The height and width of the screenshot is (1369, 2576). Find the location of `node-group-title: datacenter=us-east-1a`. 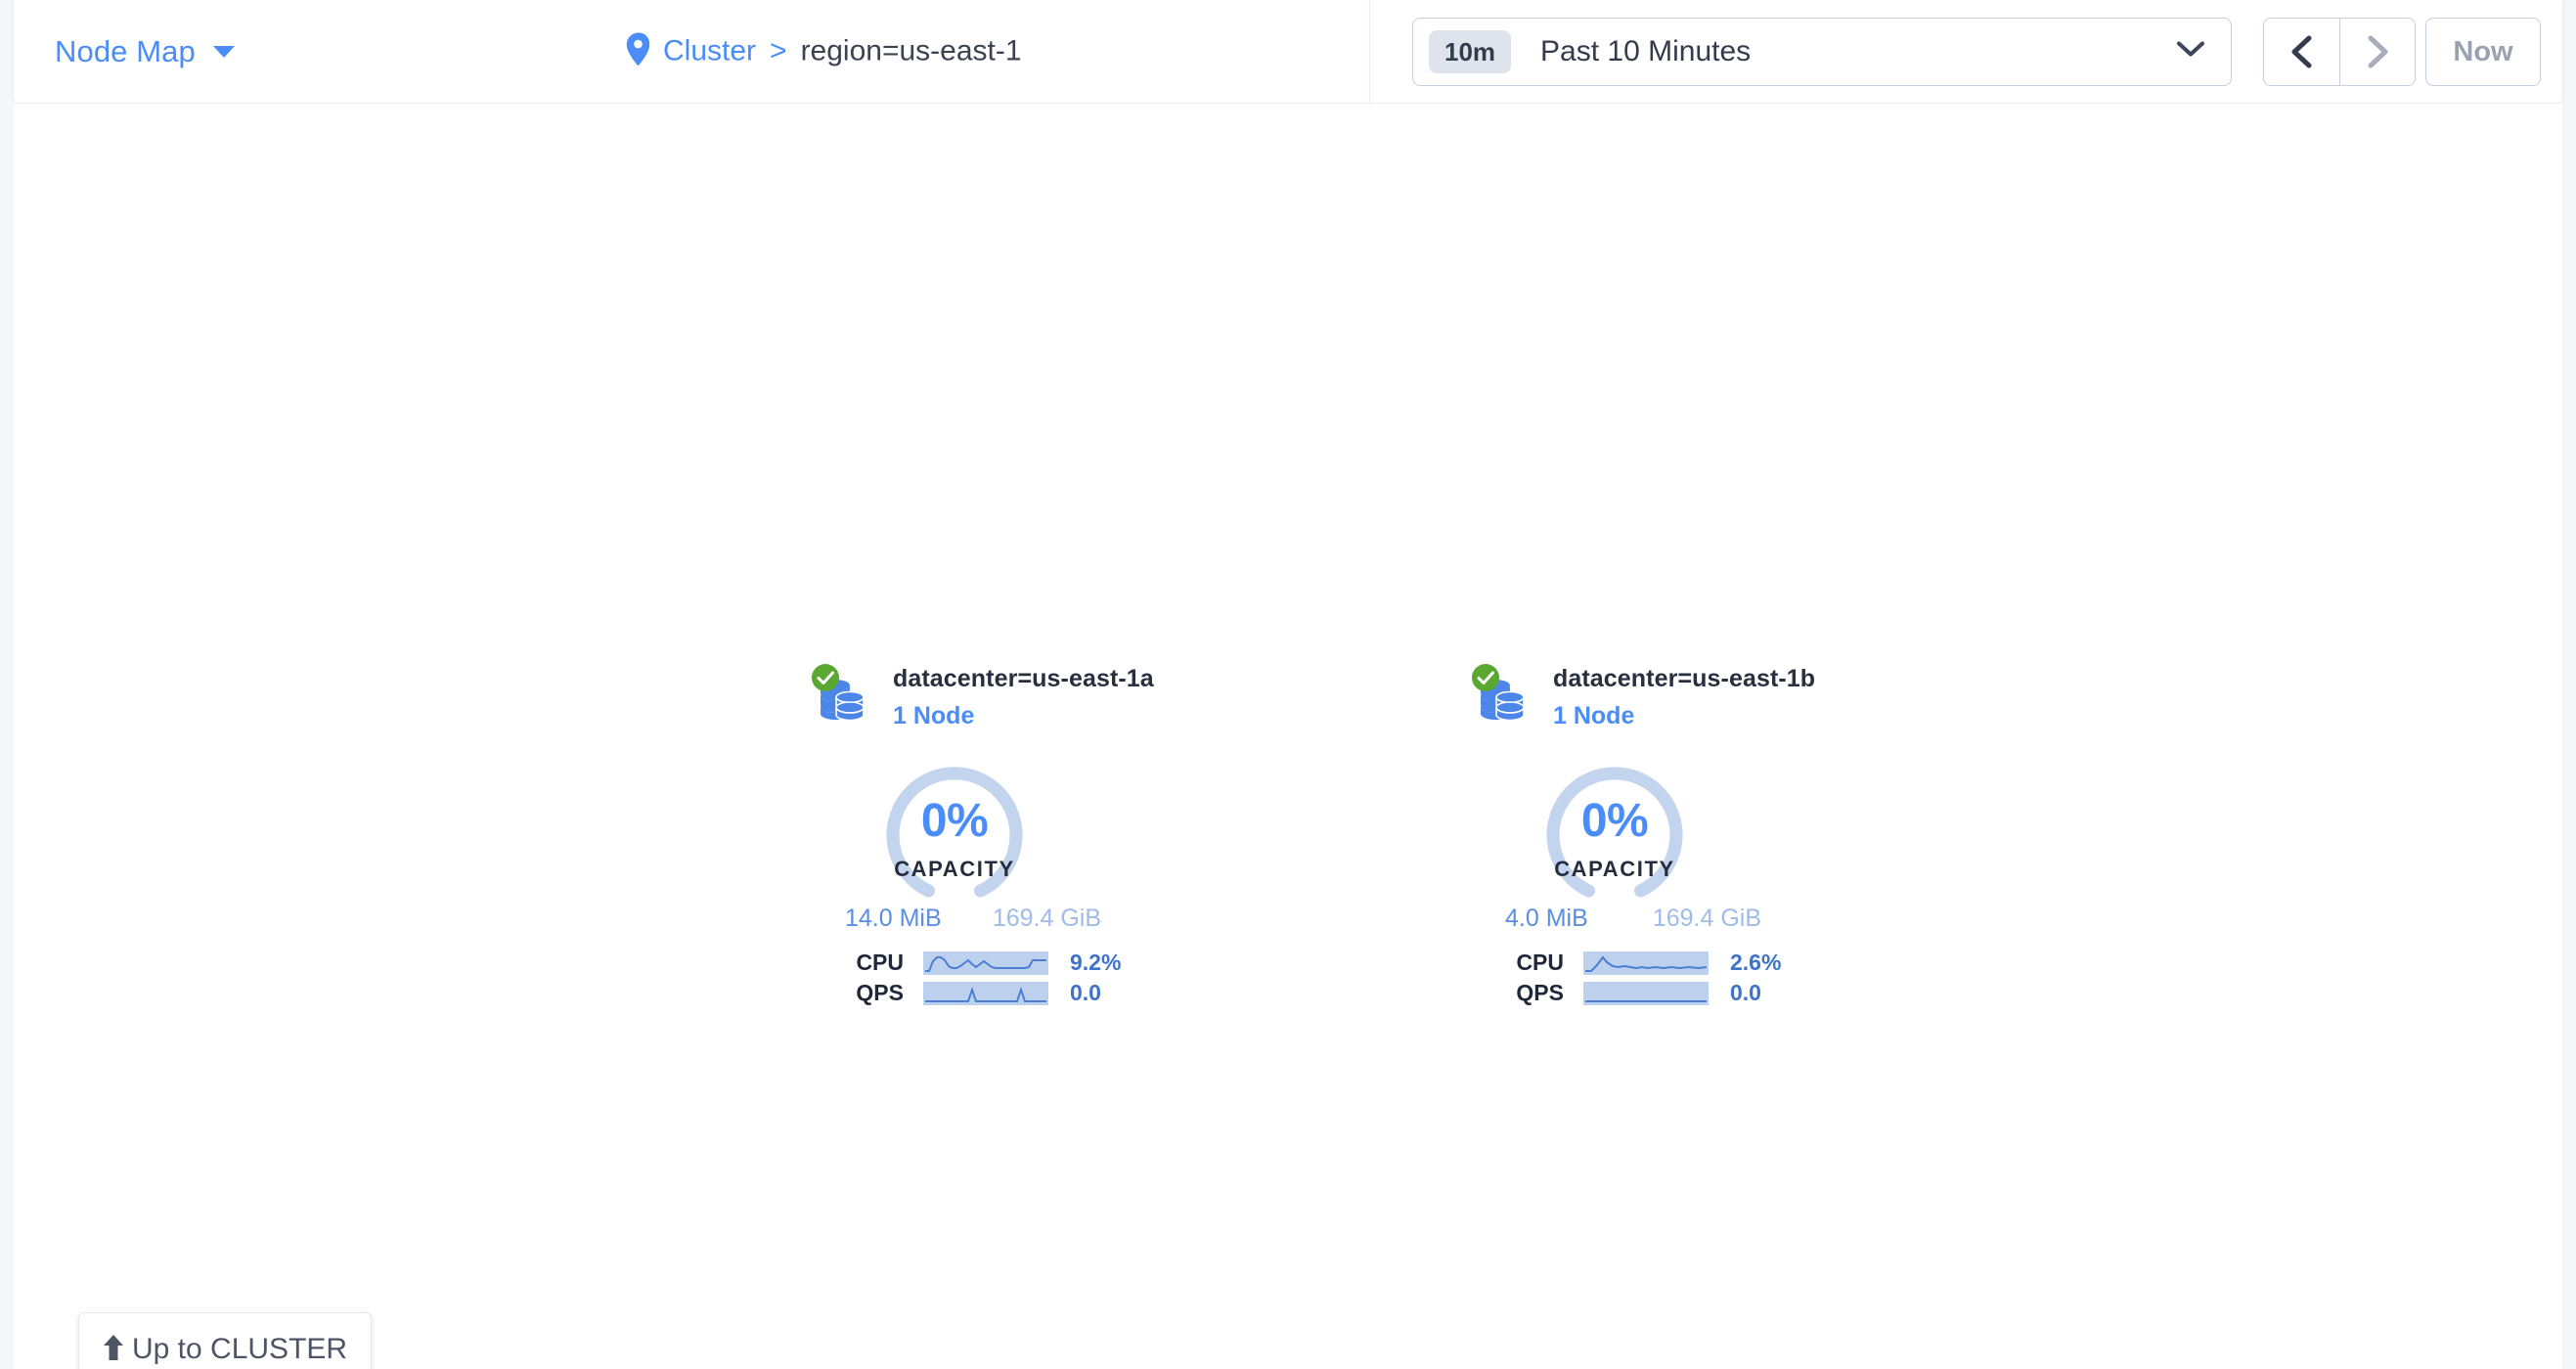

node-group-title: datacenter=us-east-1a is located at coordinates (1023, 679).